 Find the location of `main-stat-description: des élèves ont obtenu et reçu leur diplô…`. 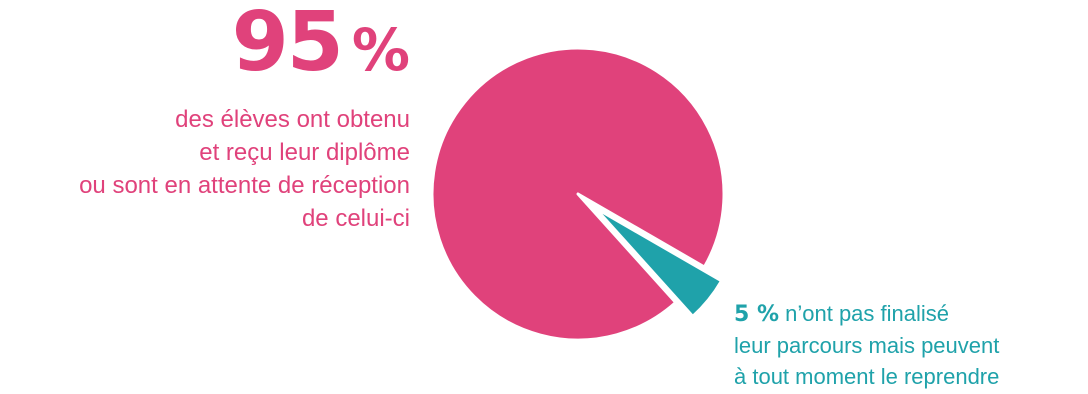

main-stat-description: des élèves ont obtenu et reçu leur diplô… is located at coordinates (205, 169).